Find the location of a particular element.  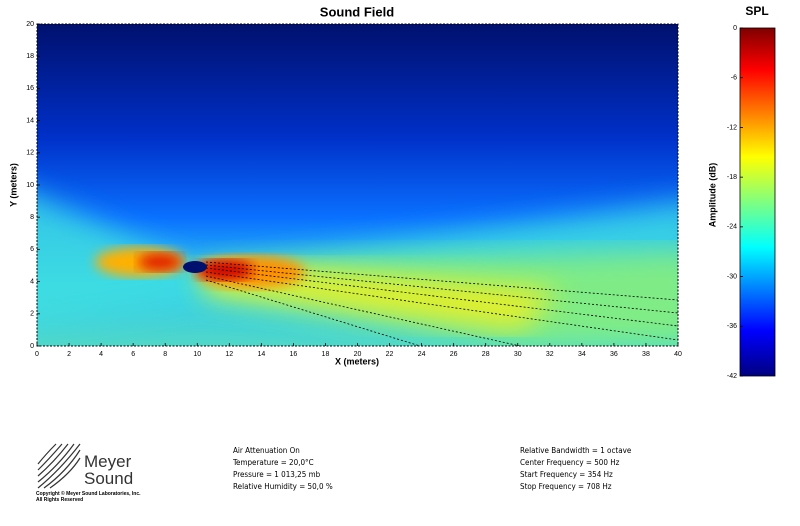

colorbar-tick-label: -36 is located at coordinates (732, 326).